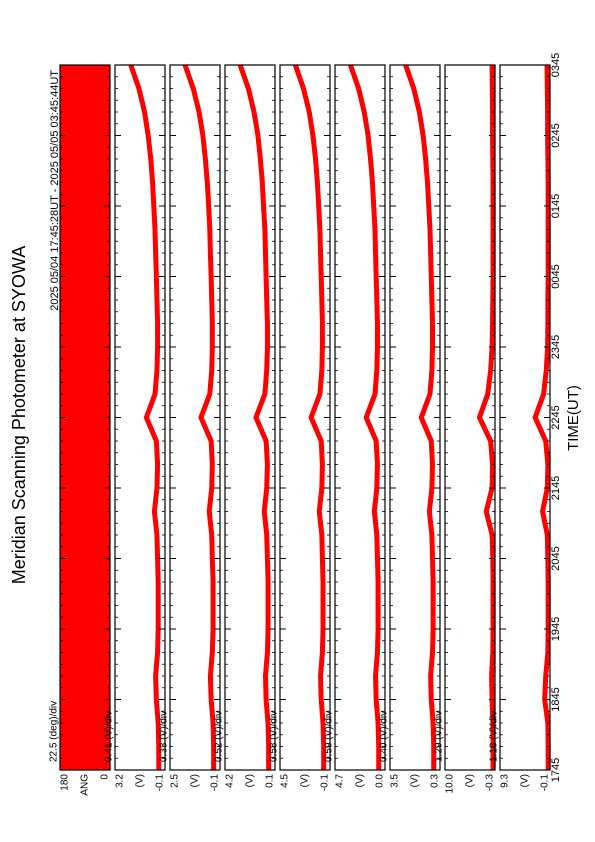 Image resolution: width=595 pixels, height=842 pixels. Describe the element at coordinates (85, 785) in the screenshot. I see `y-unit-label: ANG` at that location.